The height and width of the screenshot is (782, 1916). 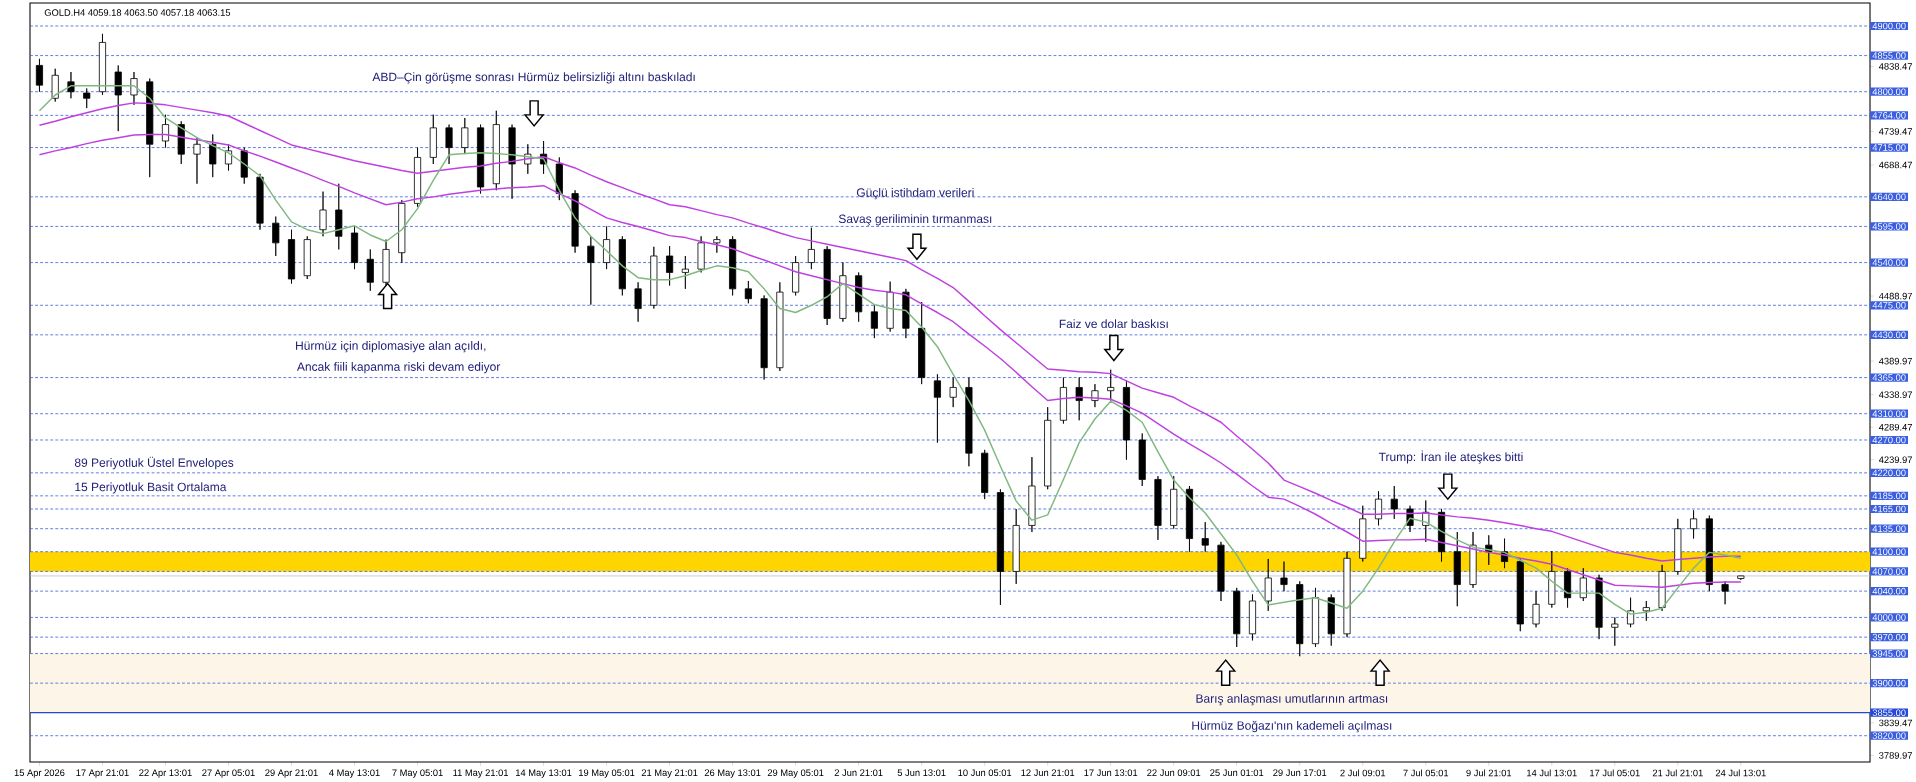 I want to click on x-tick-label: 14 May 13:01, so click(x=544, y=773).